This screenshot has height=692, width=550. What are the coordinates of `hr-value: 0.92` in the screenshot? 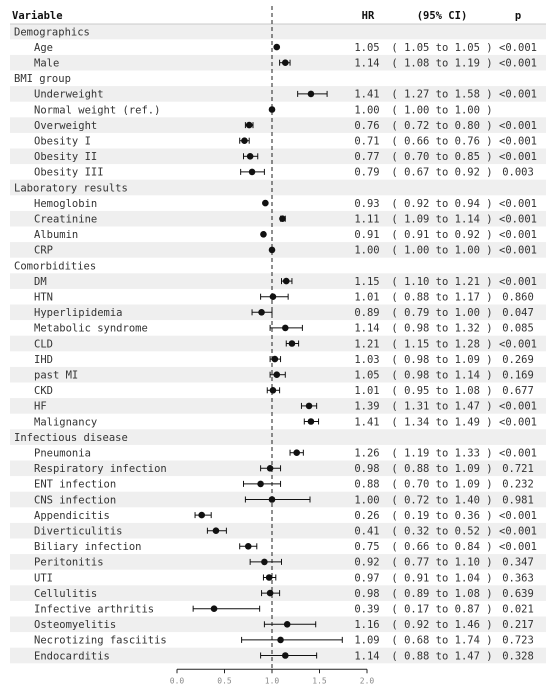 It's located at (366, 563).